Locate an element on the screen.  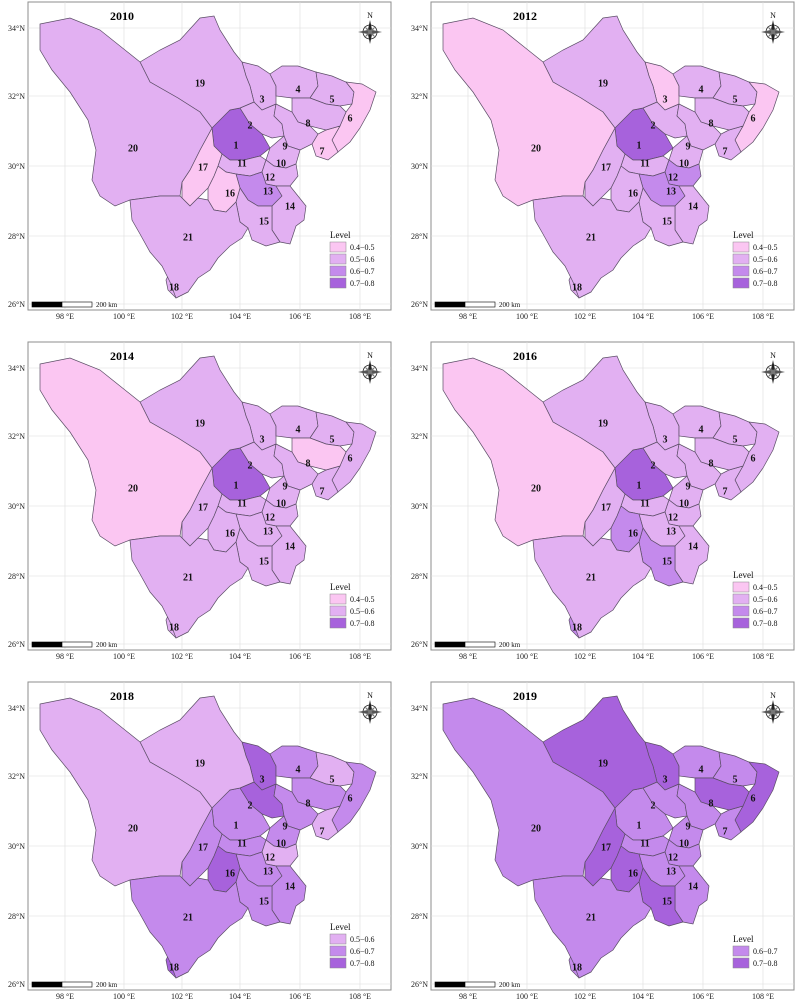
region-label-6: 6 is located at coordinates (350, 118).